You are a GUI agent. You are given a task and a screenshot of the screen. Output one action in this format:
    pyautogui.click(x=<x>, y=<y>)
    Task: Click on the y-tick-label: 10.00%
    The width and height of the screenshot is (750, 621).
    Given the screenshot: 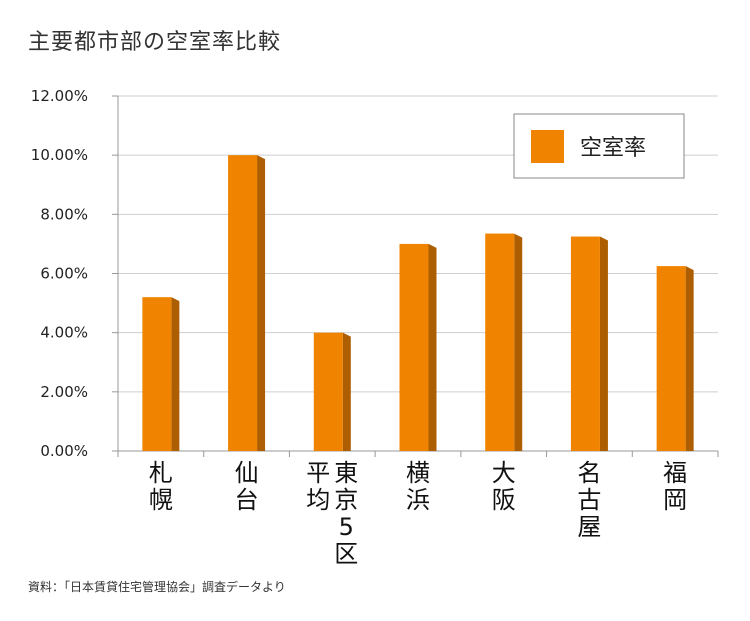 What is the action you would take?
    pyautogui.click(x=59, y=155)
    